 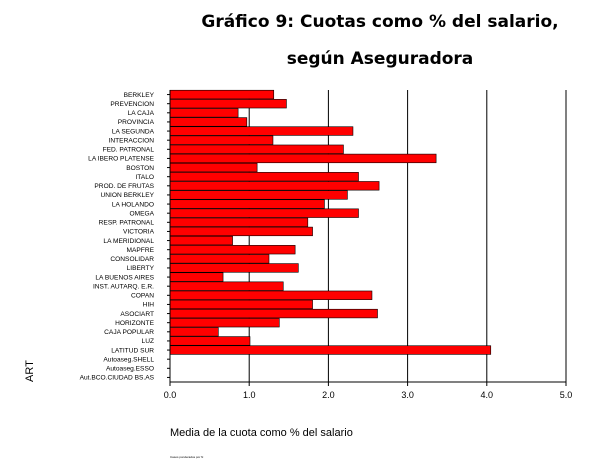 I want to click on category-label: LUZ, so click(x=148, y=341).